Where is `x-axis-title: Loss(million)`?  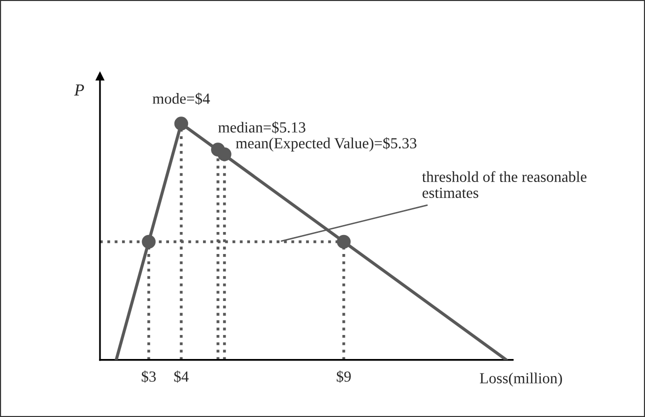
x-axis-title: Loss(million) is located at coordinates (521, 379).